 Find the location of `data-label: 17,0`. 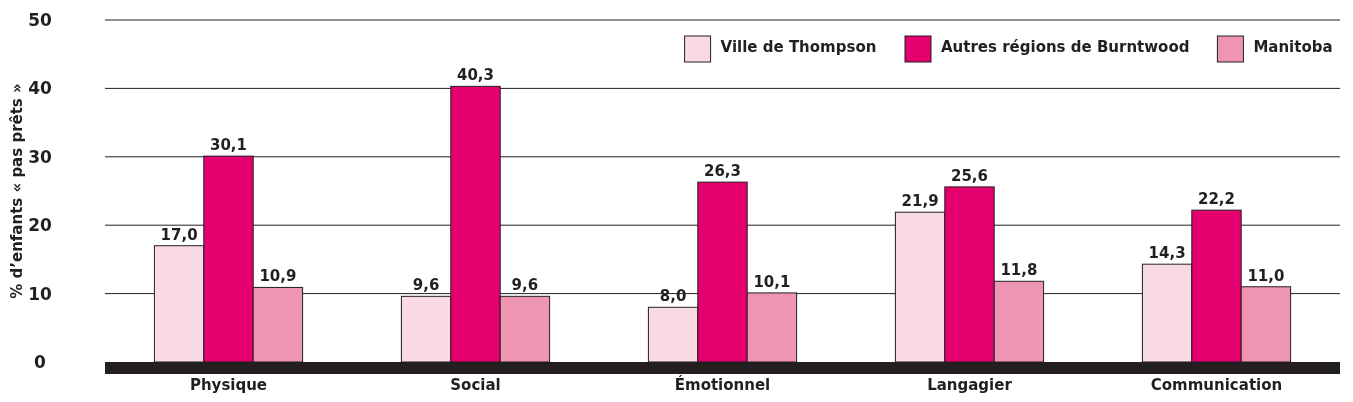

data-label: 17,0 is located at coordinates (179, 234).